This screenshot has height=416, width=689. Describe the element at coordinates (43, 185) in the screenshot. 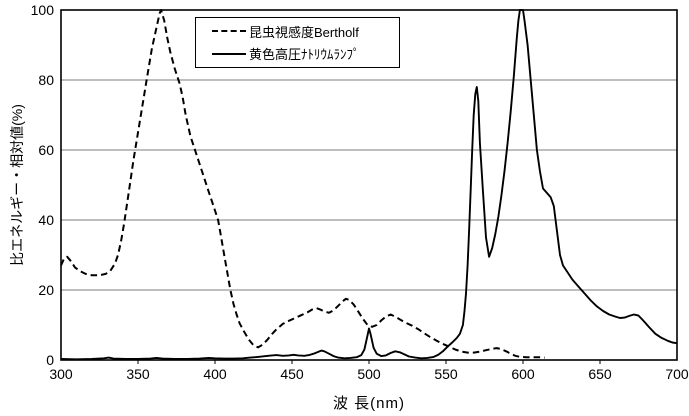

I see `y-tick-labels: 0 20 40 60 80 100` at that location.